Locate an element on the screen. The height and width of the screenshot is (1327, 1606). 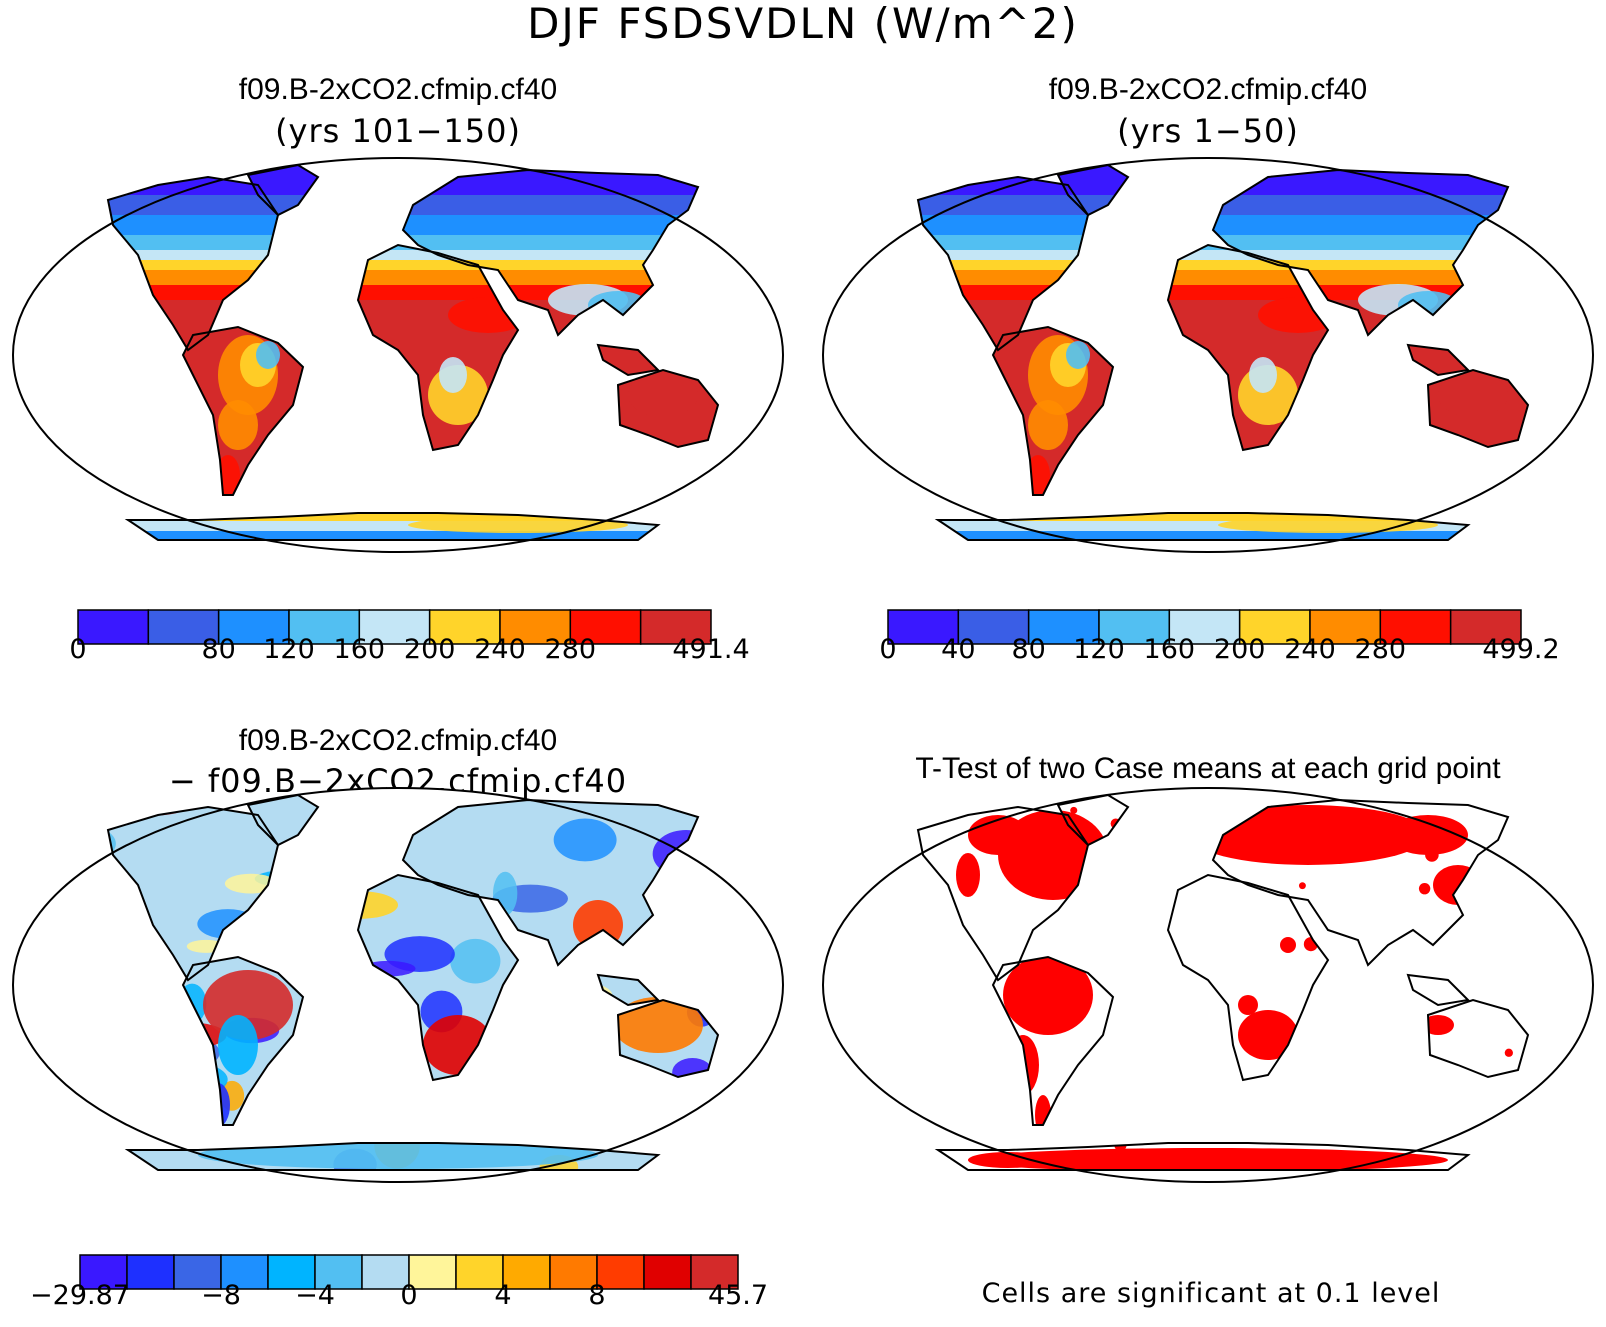
figure-title: DJF FSDSVDLN (W/m^2) is located at coordinates (803, 24).